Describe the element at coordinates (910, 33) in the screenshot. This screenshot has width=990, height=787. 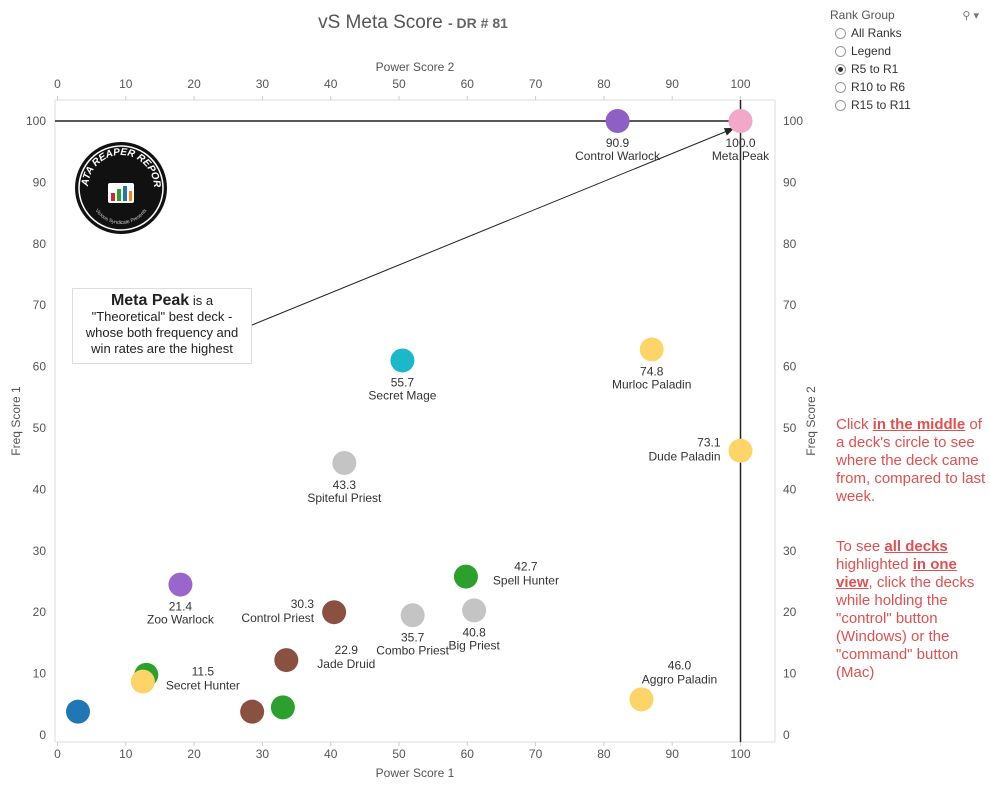
I see `rank-option-0: All Ranks` at that location.